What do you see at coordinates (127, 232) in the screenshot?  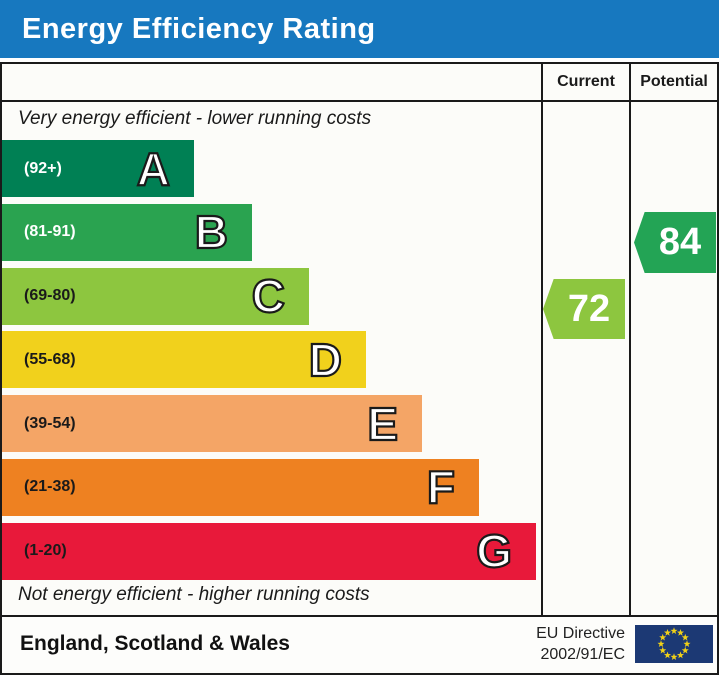 I see `band-b: (81-91) B` at bounding box center [127, 232].